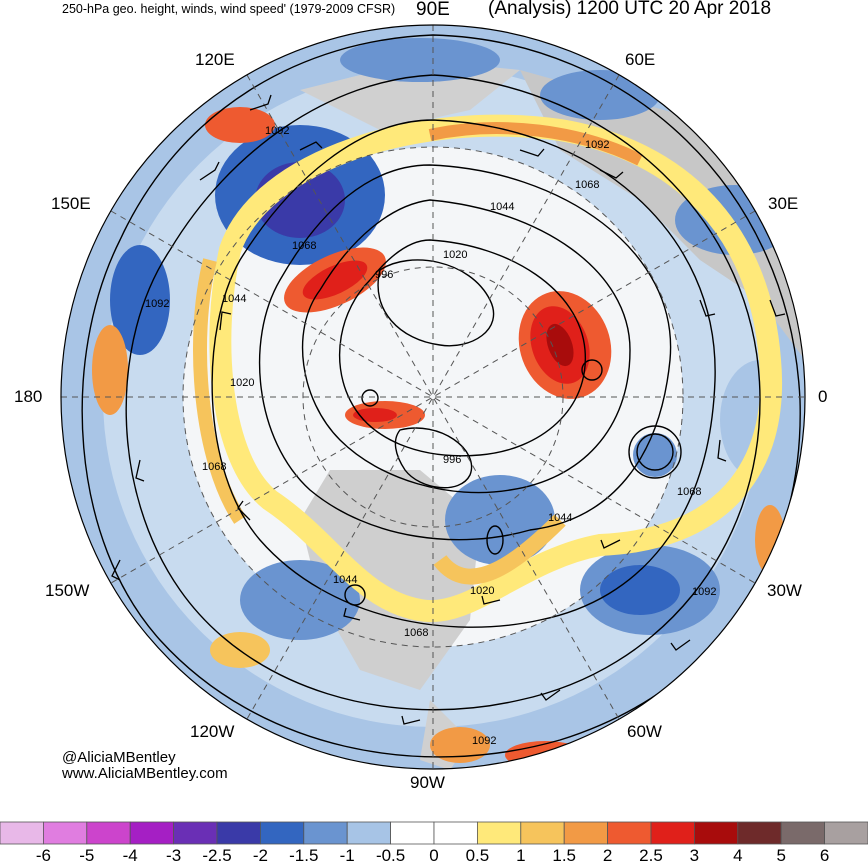  I want to click on colorbar-tick-label: -6, so click(43, 855).